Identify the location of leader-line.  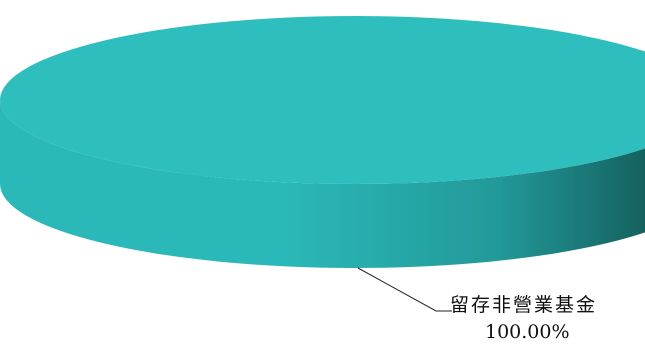
(404, 289).